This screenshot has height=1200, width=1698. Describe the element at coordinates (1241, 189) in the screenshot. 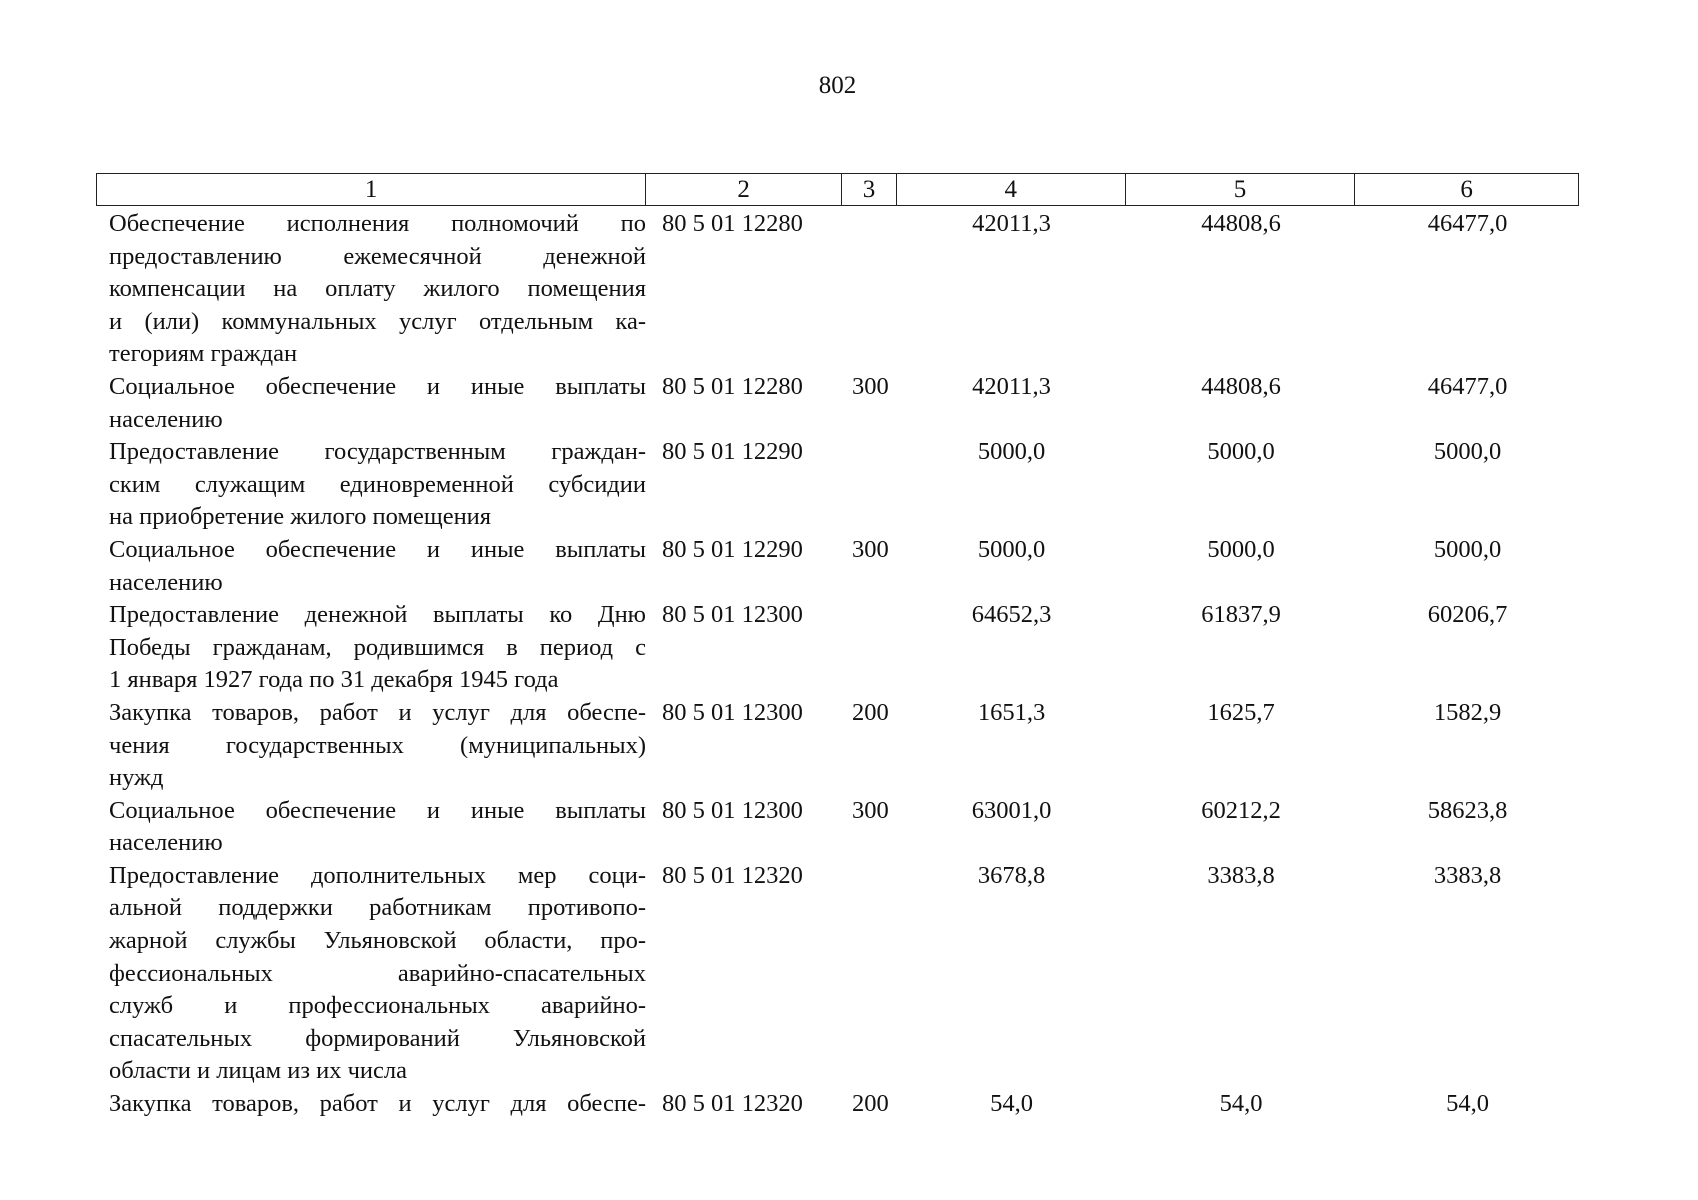

I see `header-col-5: 5` at that location.